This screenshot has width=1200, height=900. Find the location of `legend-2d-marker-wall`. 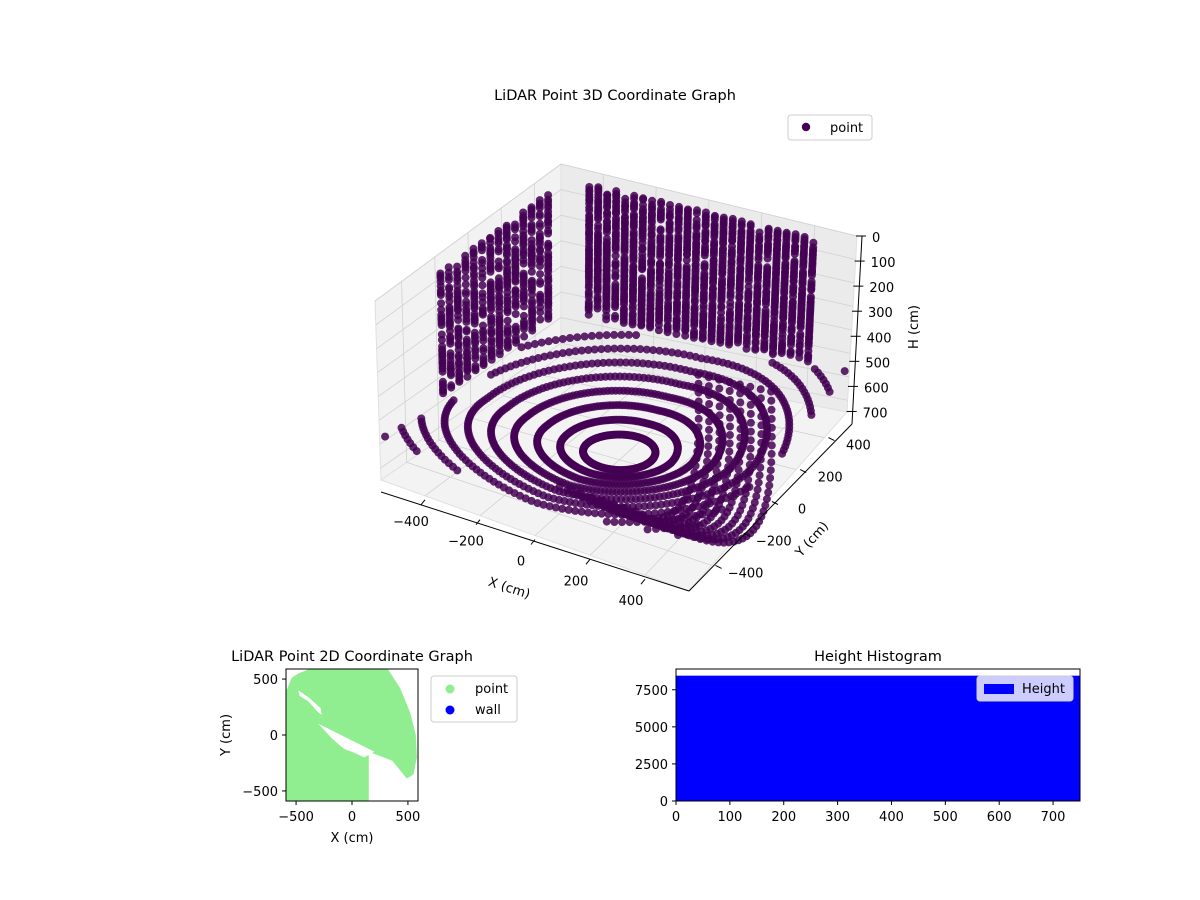

legend-2d-marker-wall is located at coordinates (450, 710).